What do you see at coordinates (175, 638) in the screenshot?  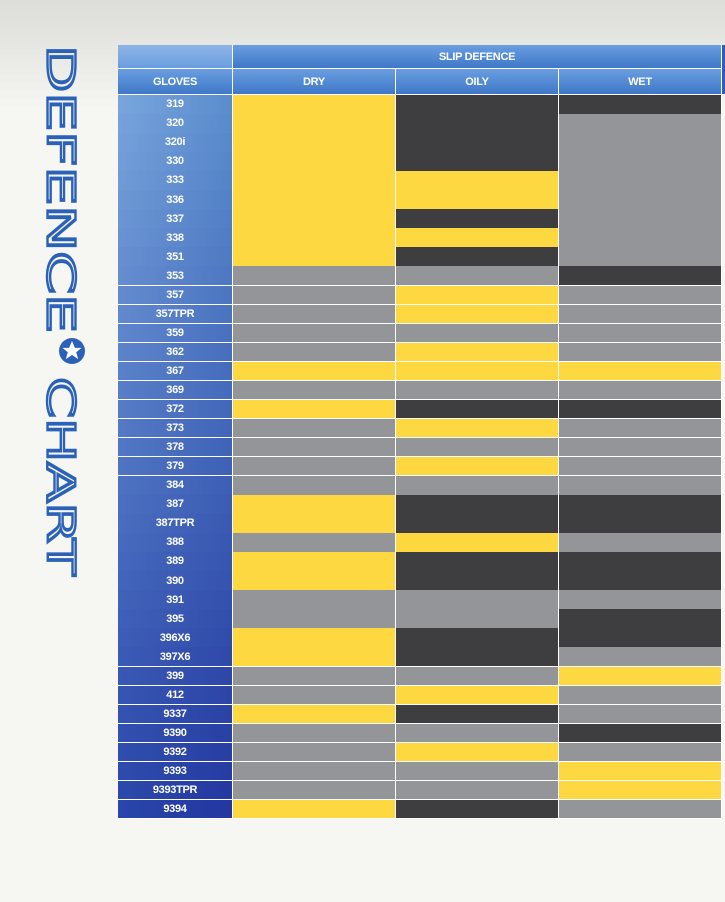 I see `glove-name: 396X6` at bounding box center [175, 638].